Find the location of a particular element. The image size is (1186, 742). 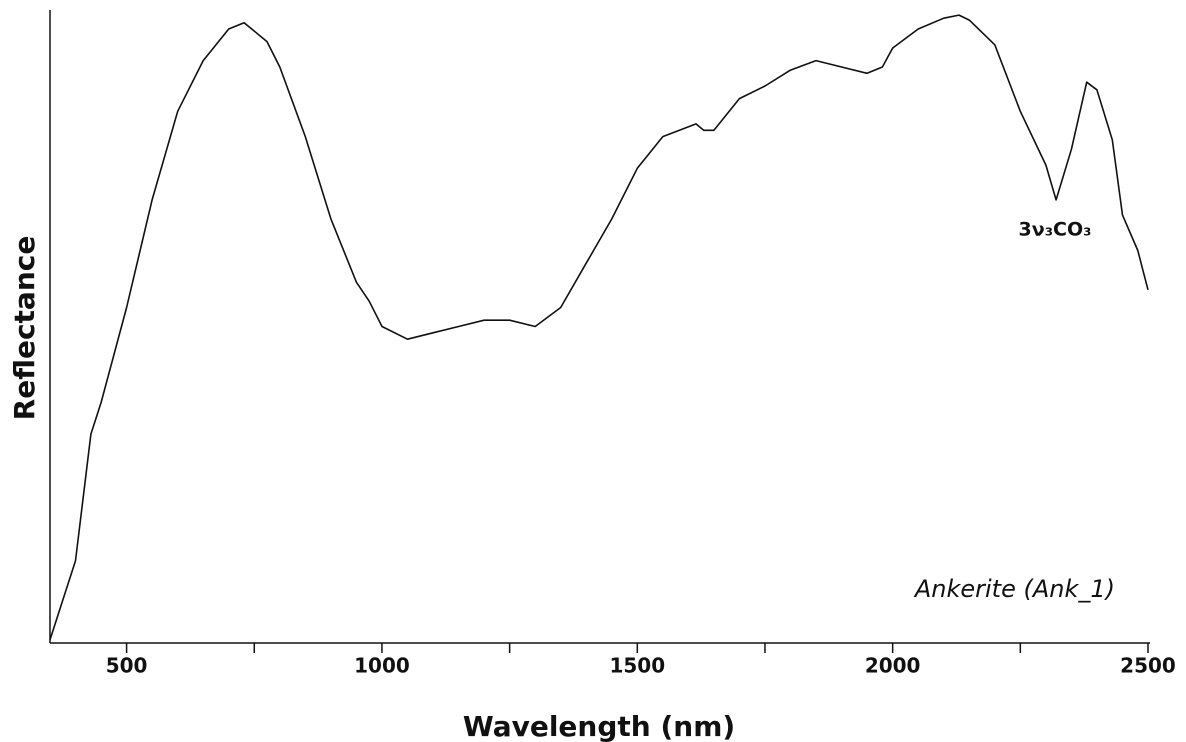

x-tick-label: 2000 is located at coordinates (893, 666).